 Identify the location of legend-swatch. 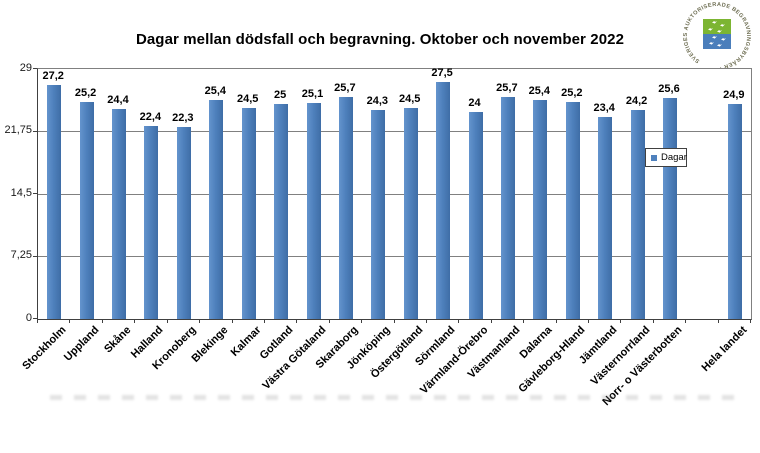
(654, 157).